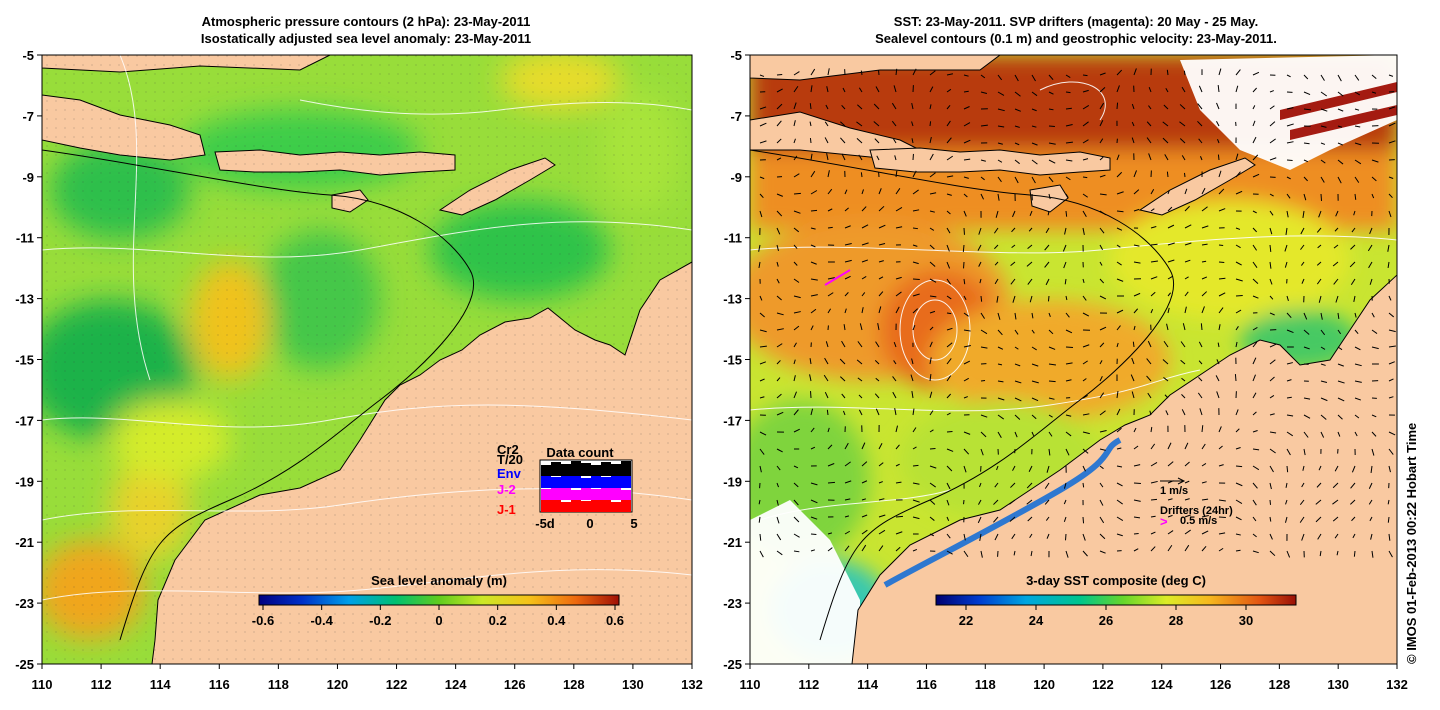 The width and height of the screenshot is (1440, 710). Describe the element at coordinates (506, 509) in the screenshot. I see `inset-satellite-label: J-1` at that location.